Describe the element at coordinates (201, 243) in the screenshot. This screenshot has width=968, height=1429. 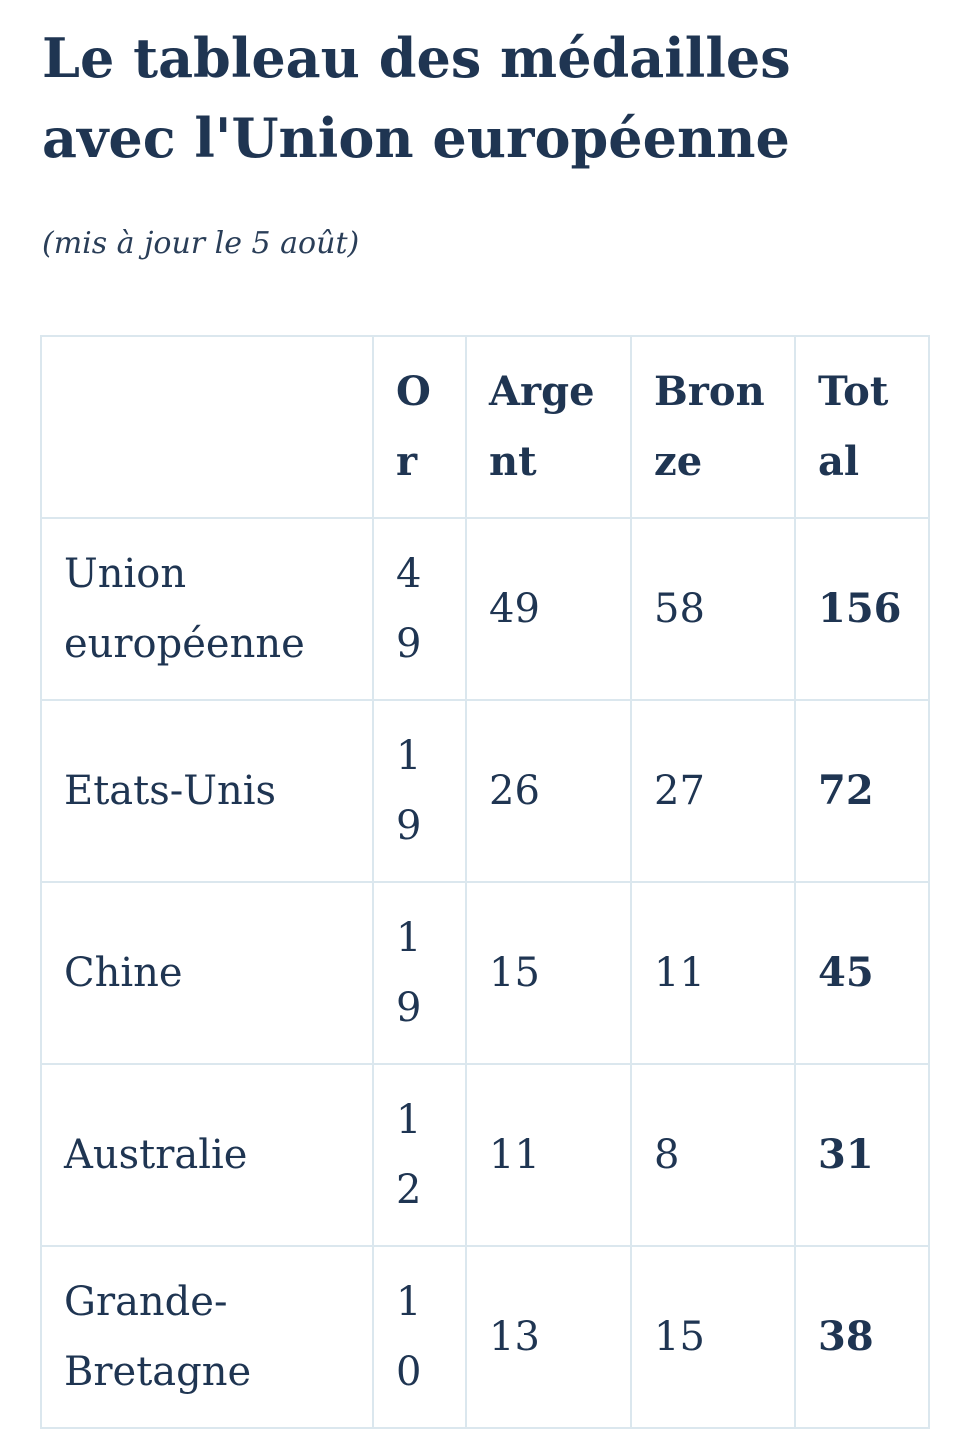
I see `subtitle: (mis à jour le 5 août)` at that location.